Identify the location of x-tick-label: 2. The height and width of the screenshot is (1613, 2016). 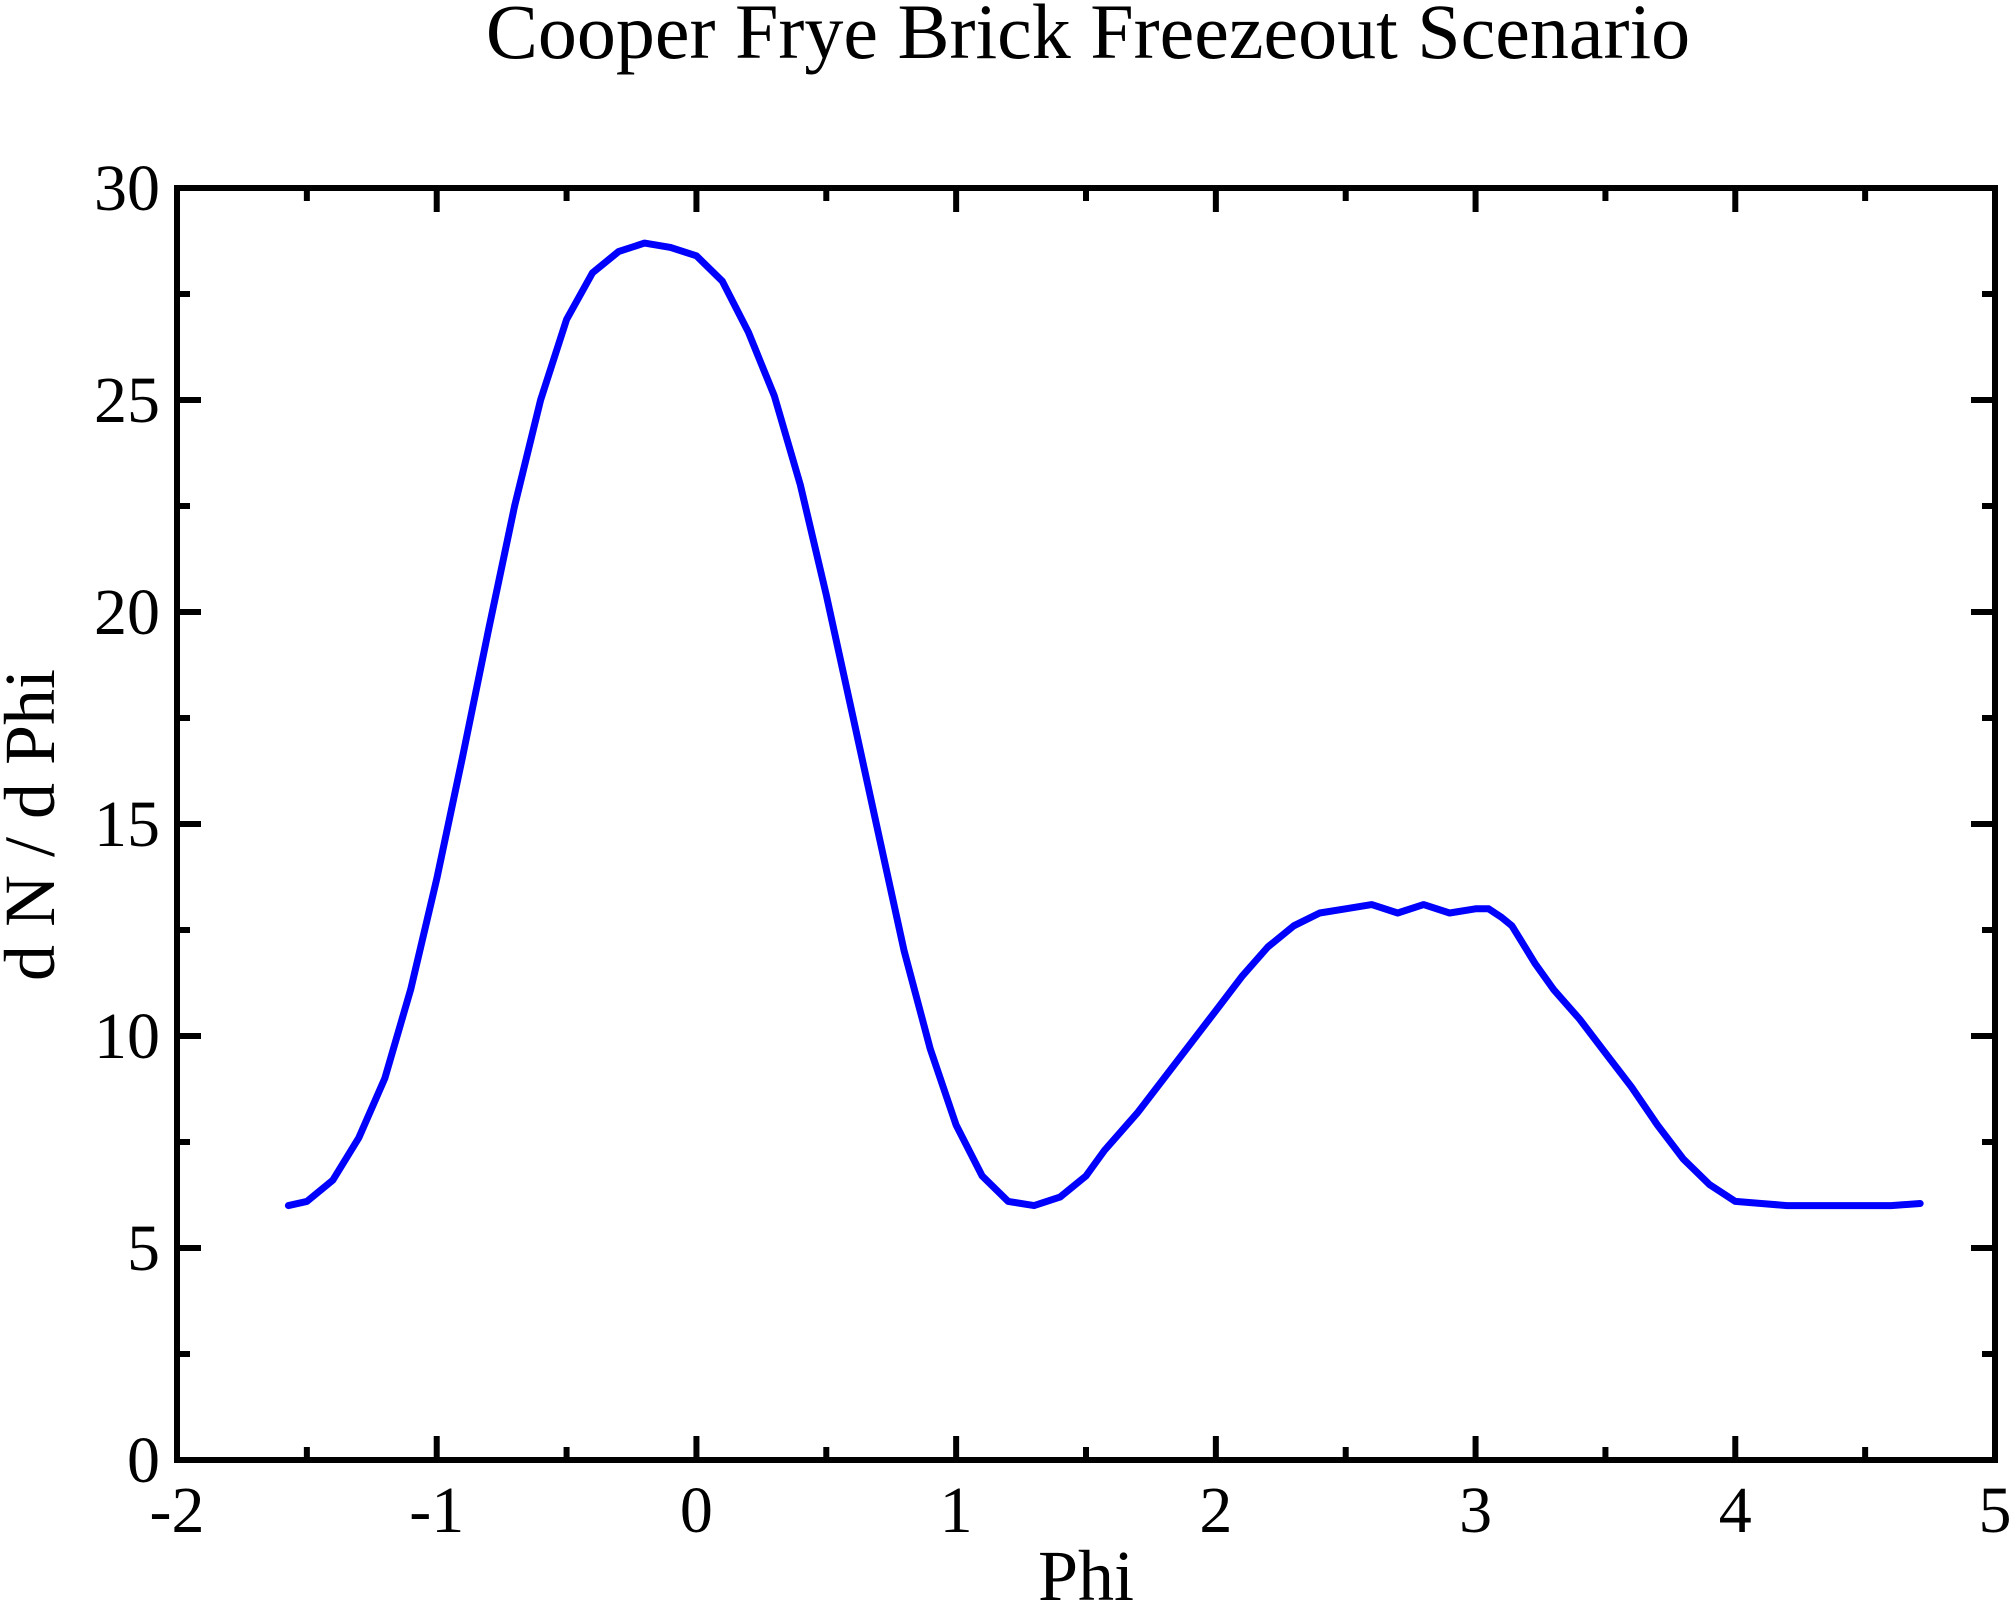
(1215, 1510).